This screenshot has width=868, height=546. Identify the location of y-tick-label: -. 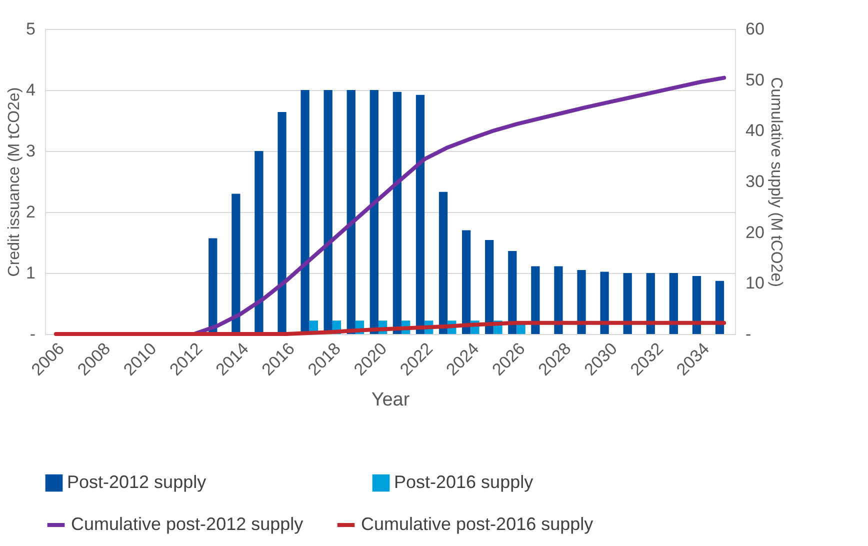
(33, 334).